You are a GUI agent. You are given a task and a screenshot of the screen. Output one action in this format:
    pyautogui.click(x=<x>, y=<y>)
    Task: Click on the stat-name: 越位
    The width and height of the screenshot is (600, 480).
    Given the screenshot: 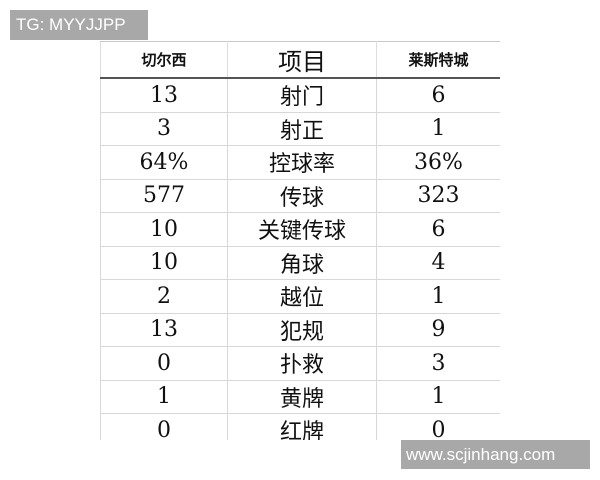 What is the action you would take?
    pyautogui.click(x=302, y=296)
    